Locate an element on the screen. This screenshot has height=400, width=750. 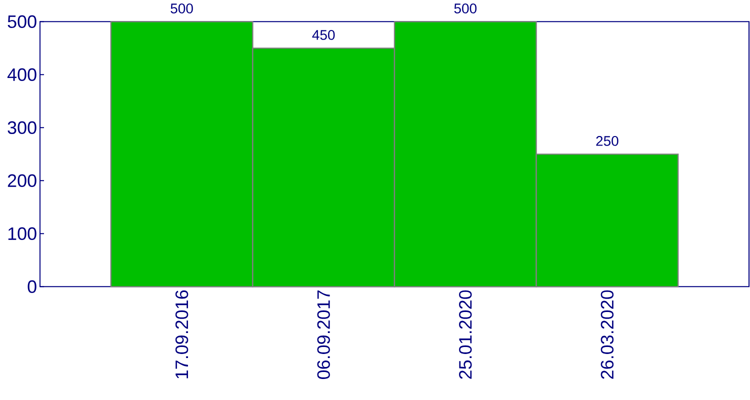
x-tick-label: 17.09.2016 is located at coordinates (181, 334).